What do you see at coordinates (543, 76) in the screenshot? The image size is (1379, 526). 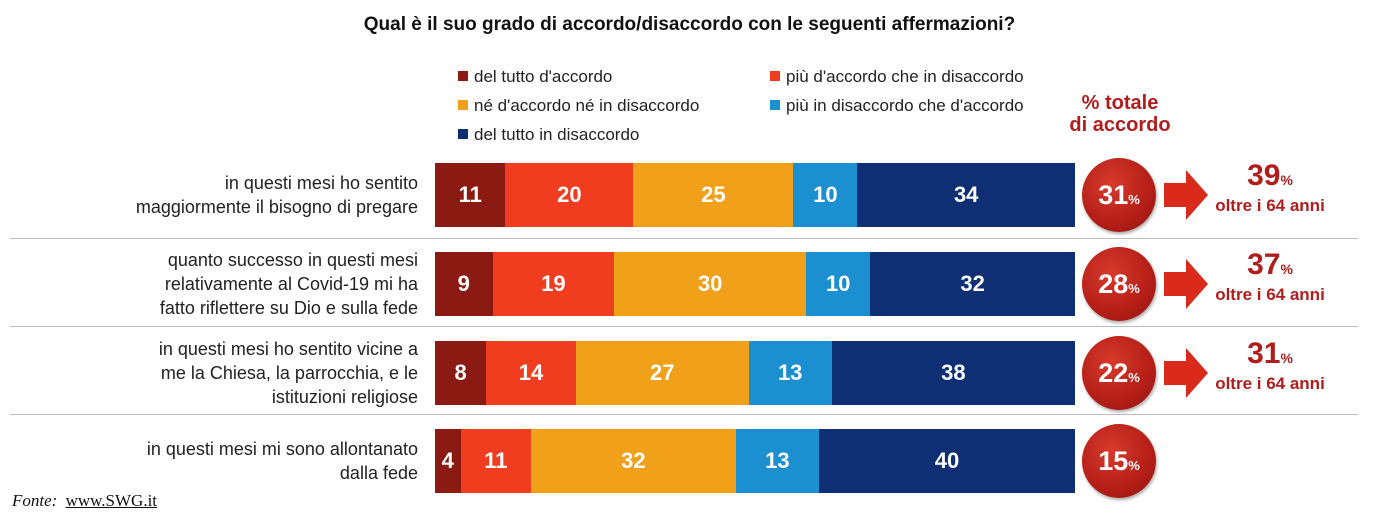 I see `legend-label: del tutto d'accordo` at bounding box center [543, 76].